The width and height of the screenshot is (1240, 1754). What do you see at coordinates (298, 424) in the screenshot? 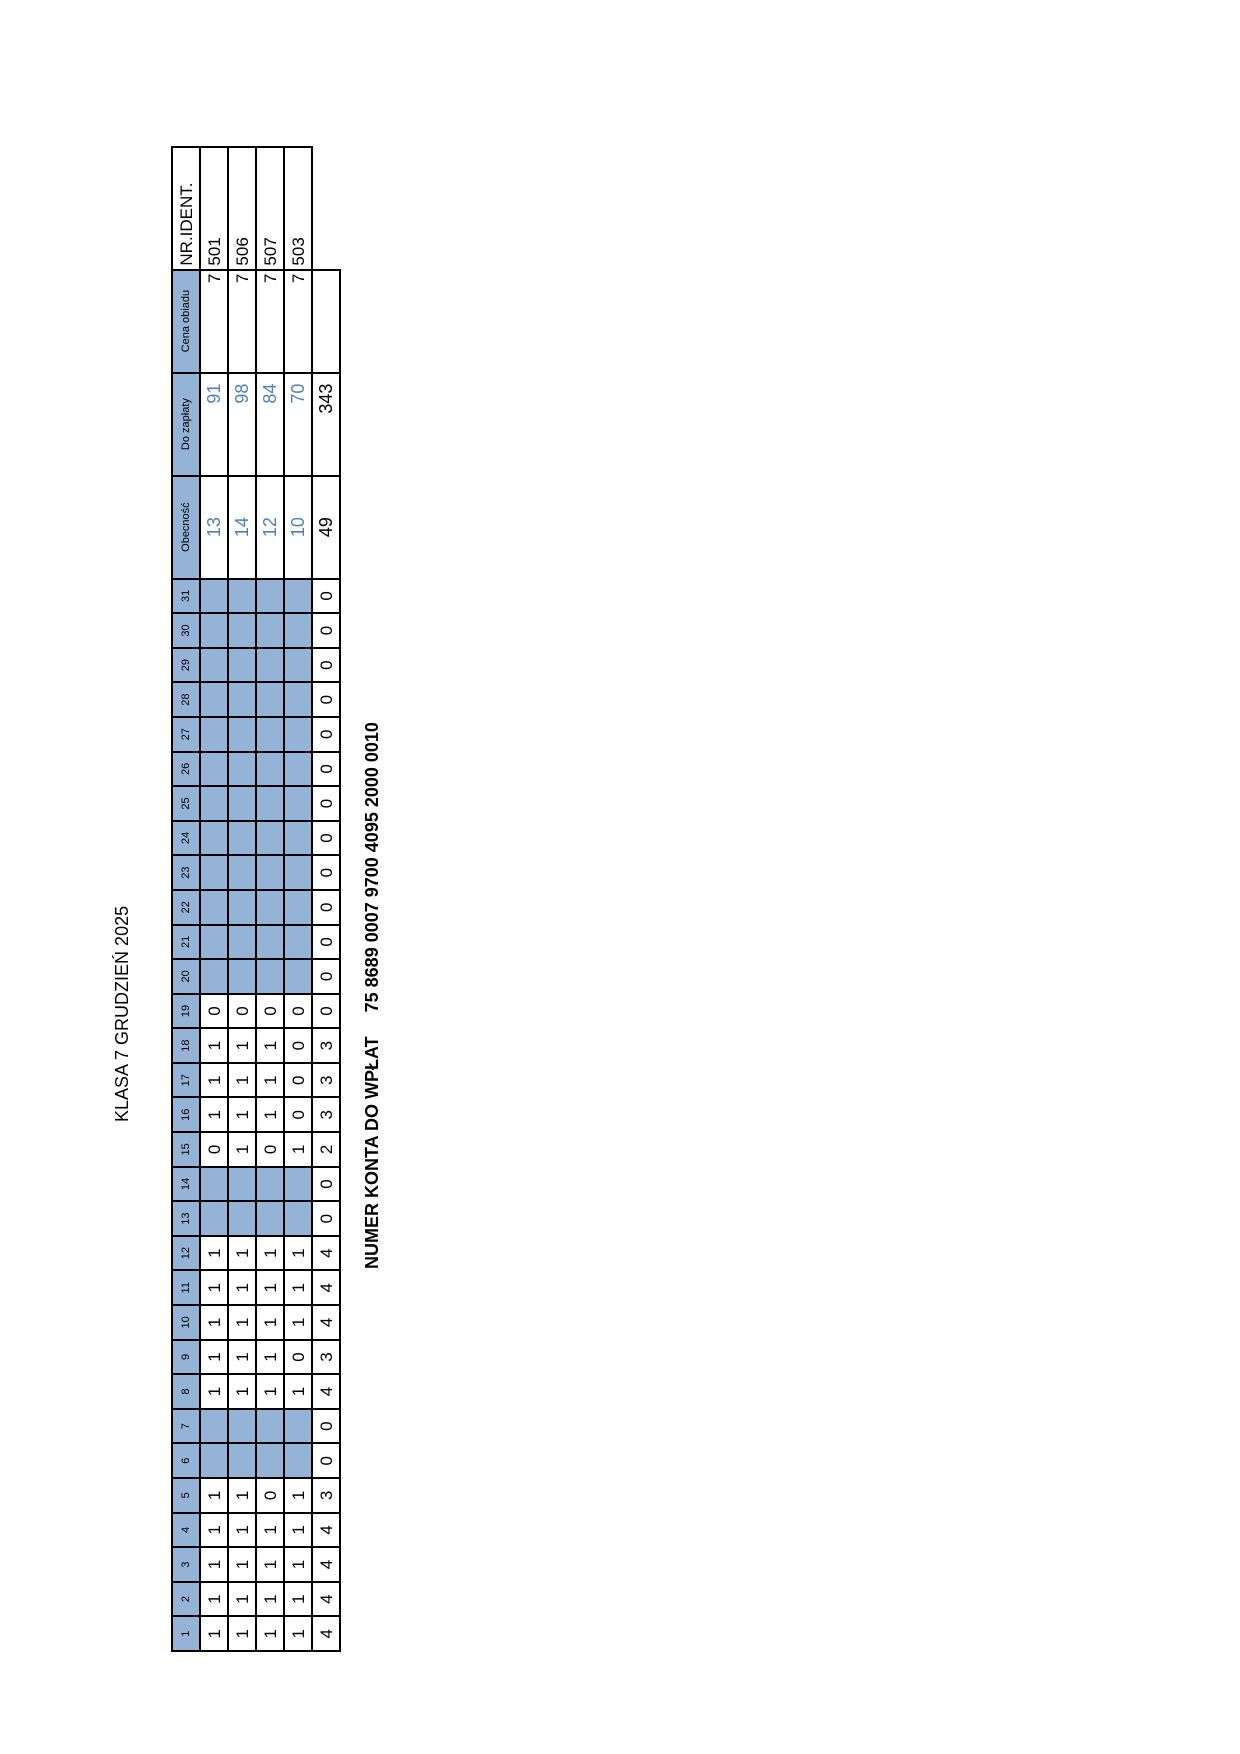
I see `to-pay-cell: 70` at bounding box center [298, 424].